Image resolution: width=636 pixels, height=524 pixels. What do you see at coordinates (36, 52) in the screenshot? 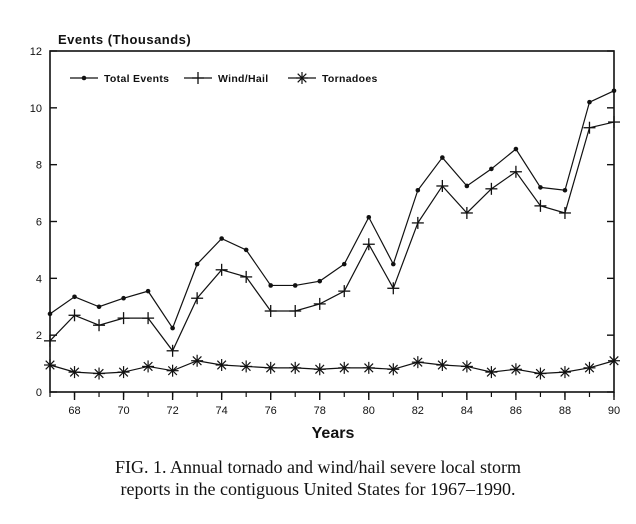
I see `y-tick-label: 12` at bounding box center [36, 52].